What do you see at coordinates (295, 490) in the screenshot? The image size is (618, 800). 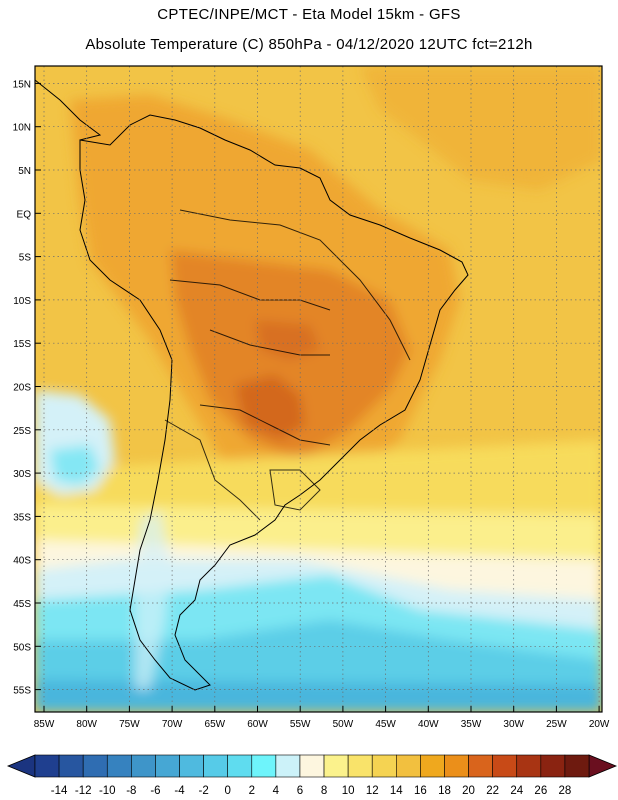 I see `uruguay-outline` at bounding box center [295, 490].